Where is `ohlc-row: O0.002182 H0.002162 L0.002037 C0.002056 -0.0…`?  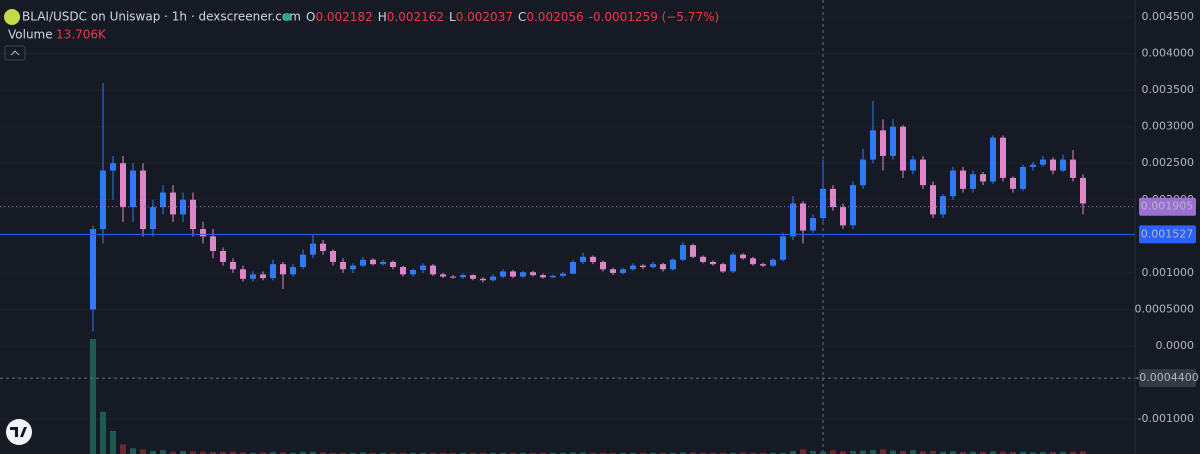 ohlc-row: O0.002182 H0.002162 L0.002037 C0.002056 -0.0… is located at coordinates (512, 17).